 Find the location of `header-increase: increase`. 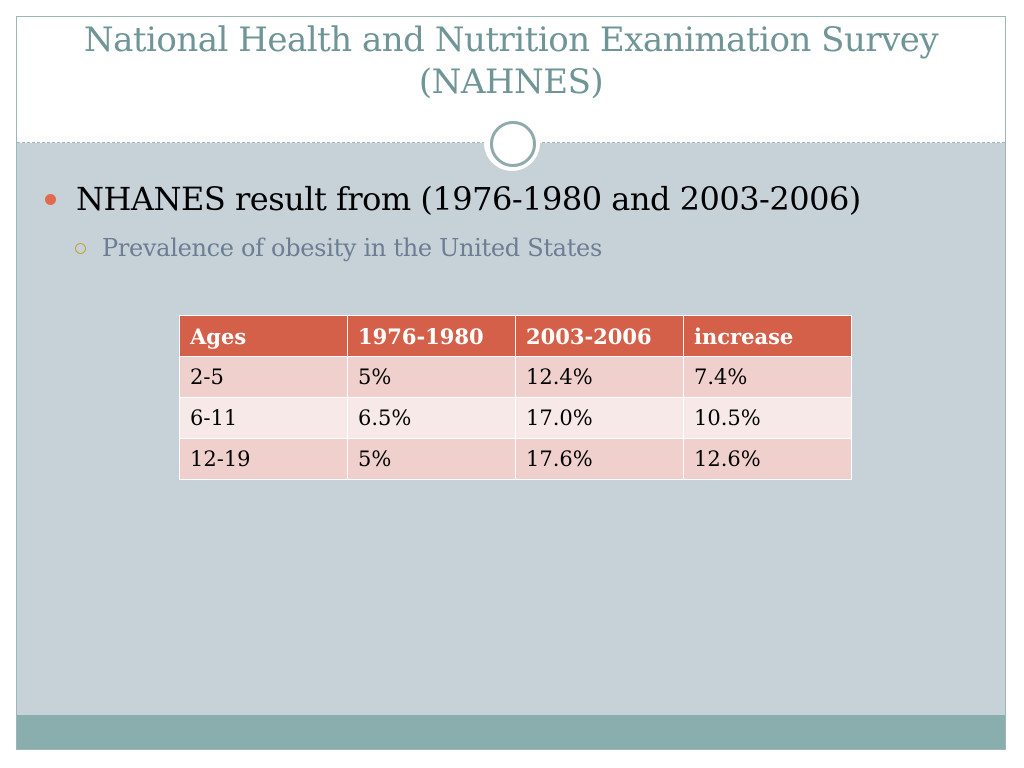

header-increase: increase is located at coordinates (767, 336).